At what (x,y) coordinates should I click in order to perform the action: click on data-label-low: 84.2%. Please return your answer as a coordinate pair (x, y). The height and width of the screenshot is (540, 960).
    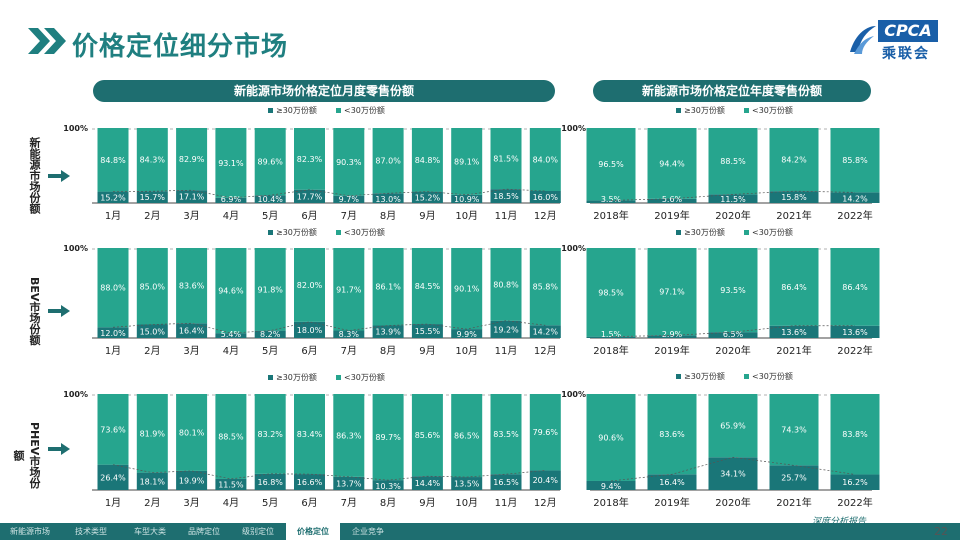
    Looking at the image, I should click on (794, 160).